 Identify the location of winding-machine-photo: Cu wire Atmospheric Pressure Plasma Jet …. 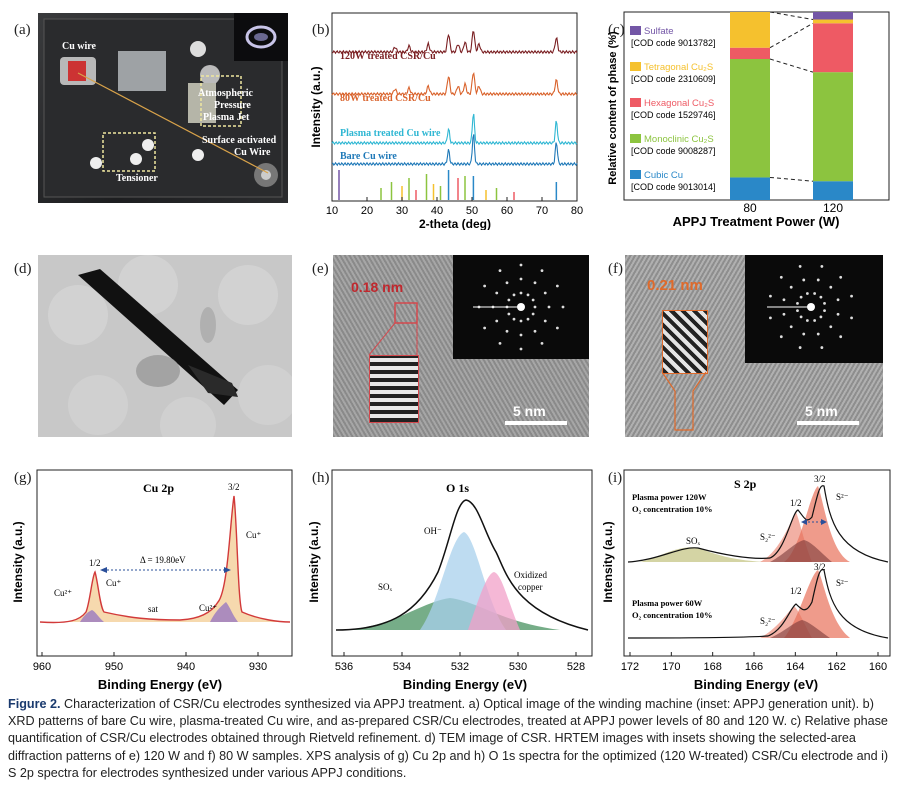
(163, 108).